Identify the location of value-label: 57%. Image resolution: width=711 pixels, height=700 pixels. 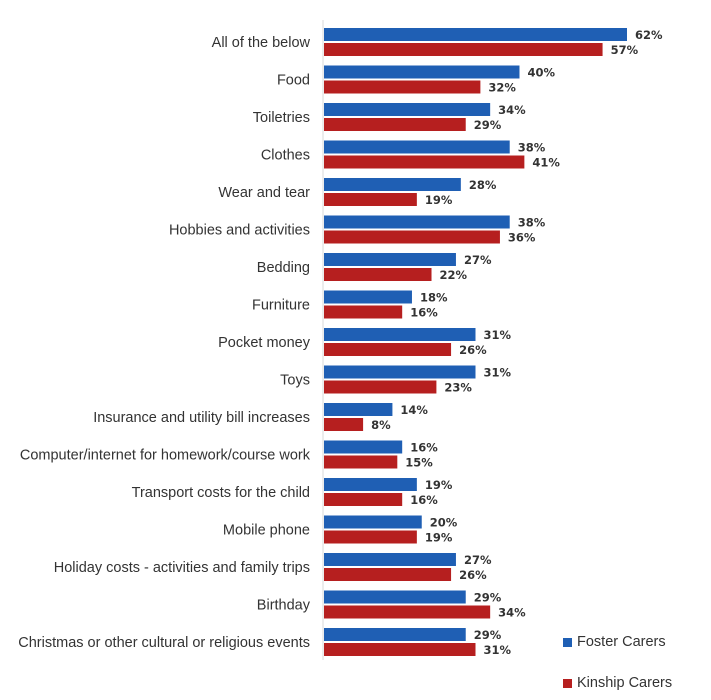
(625, 50).